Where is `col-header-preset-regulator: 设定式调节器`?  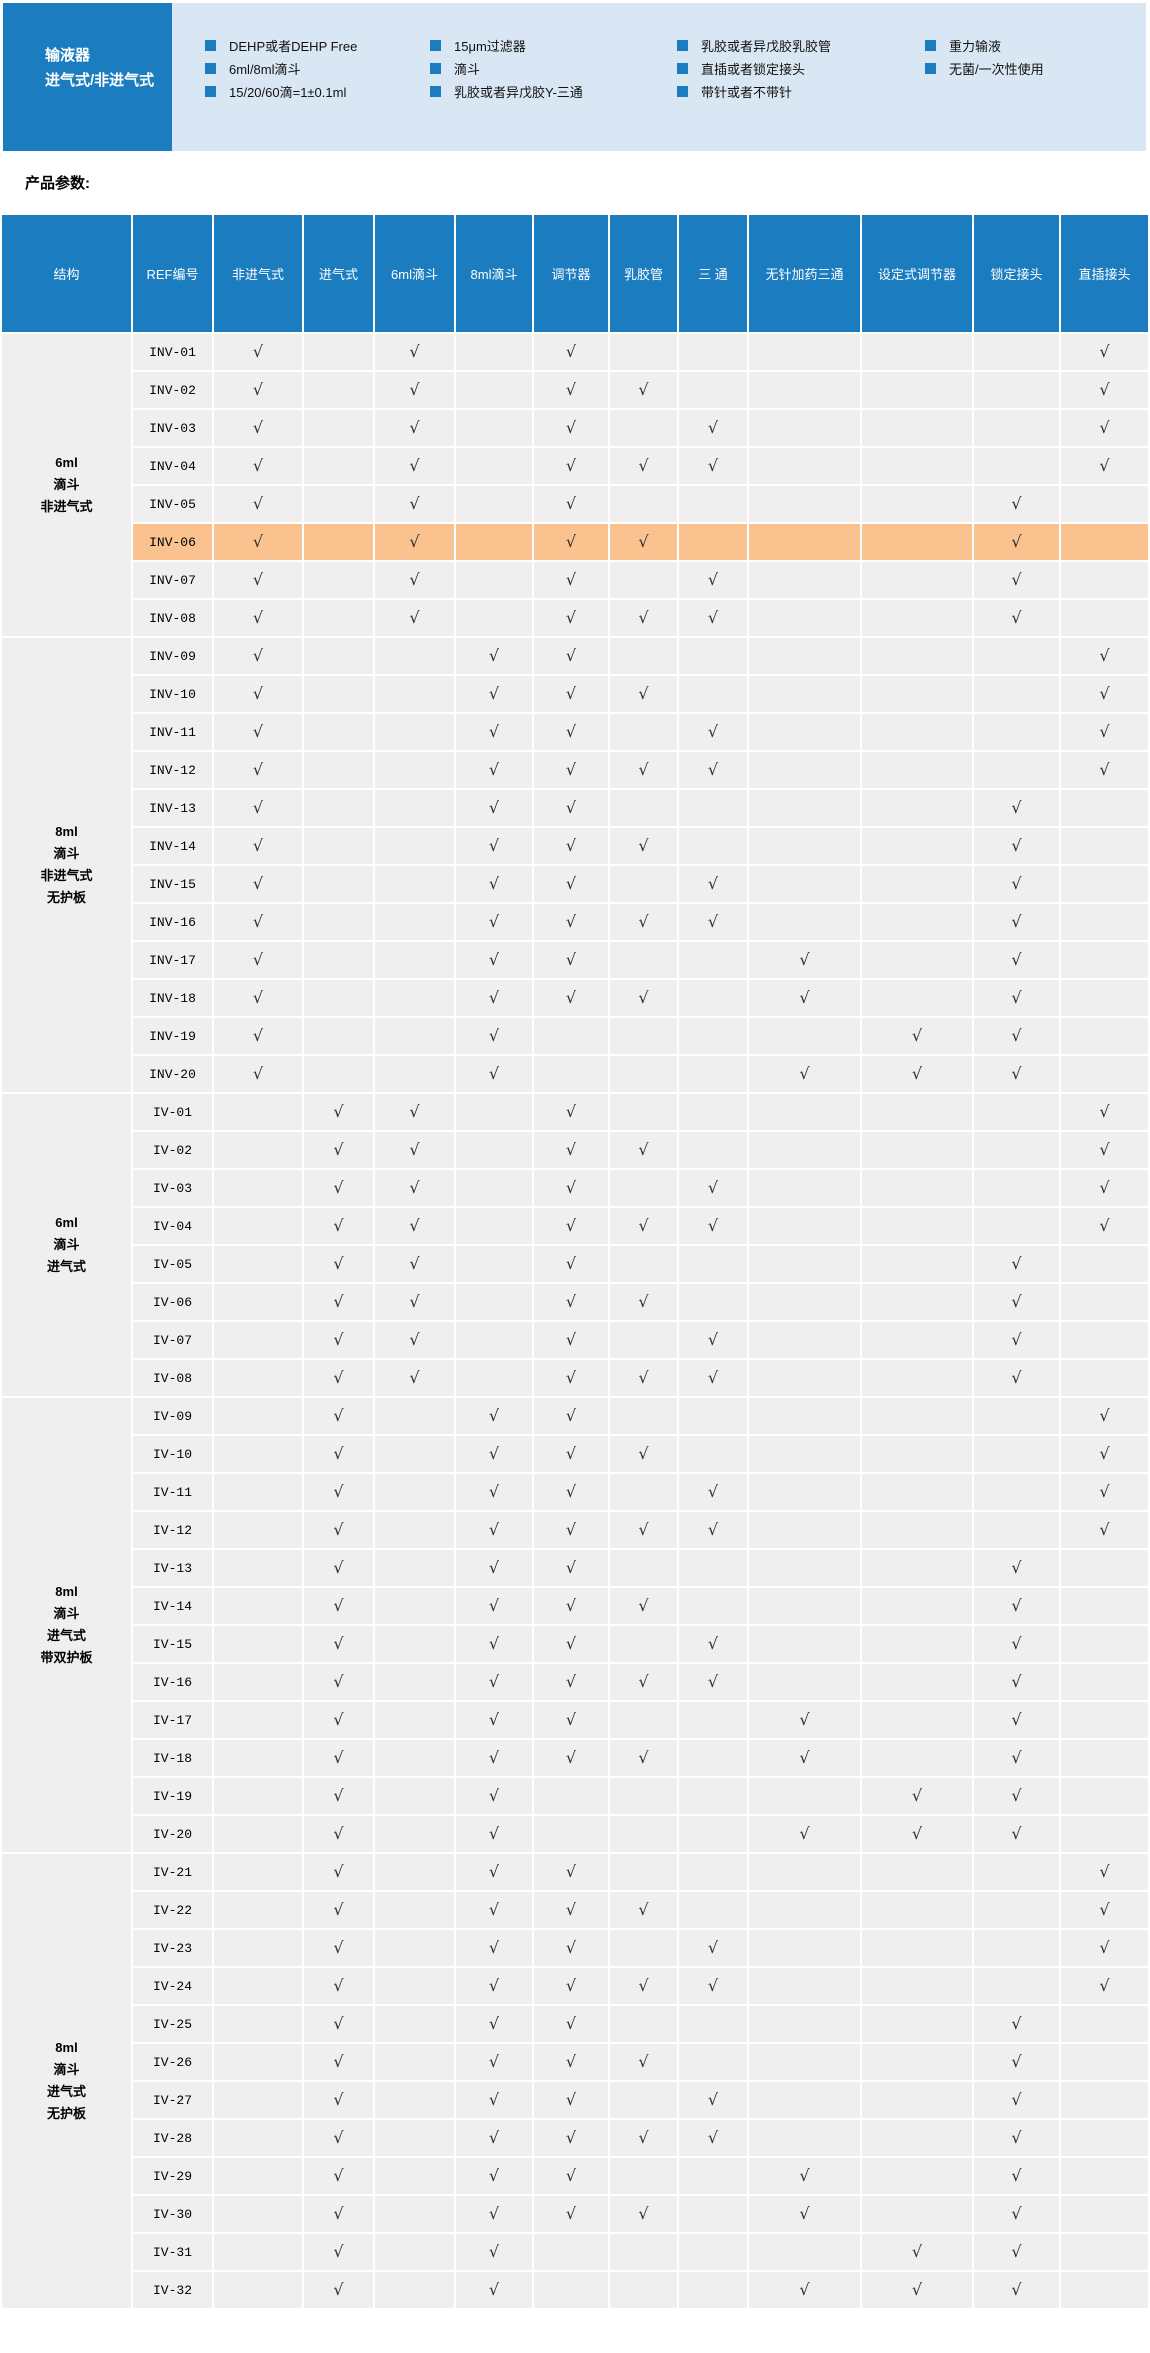
col-header-preset-regulator: 设定式调节器 is located at coordinates (917, 273).